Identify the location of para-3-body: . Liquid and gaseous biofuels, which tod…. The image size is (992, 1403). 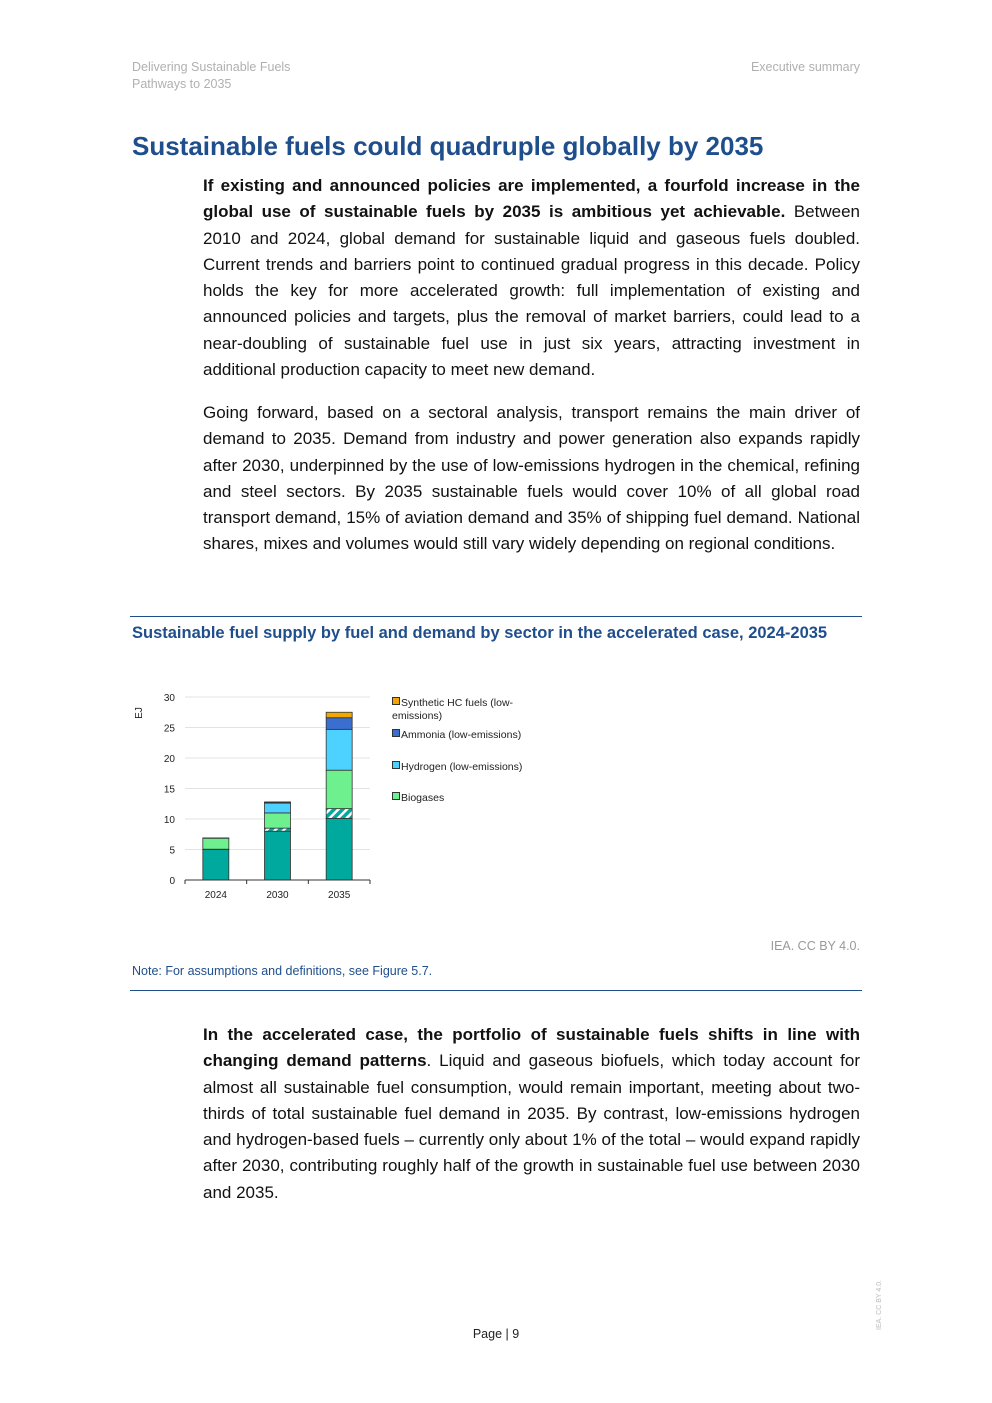
(531, 1126).